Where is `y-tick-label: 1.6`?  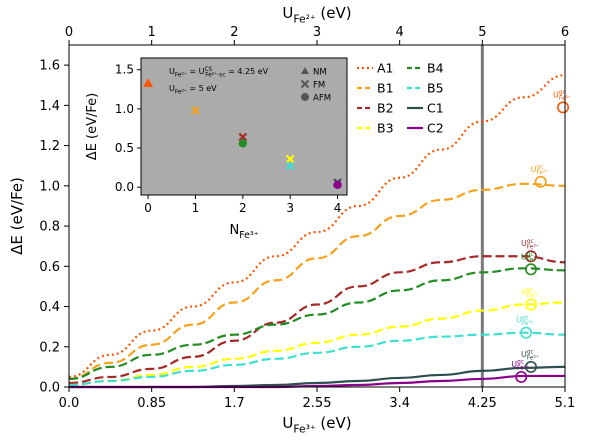
y-tick-label: 1.6 is located at coordinates (49, 66).